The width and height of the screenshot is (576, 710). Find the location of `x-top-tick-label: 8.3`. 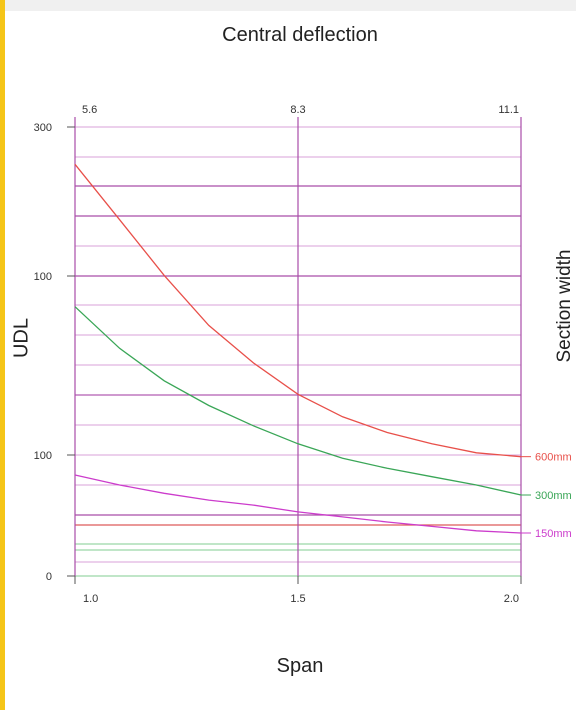

x-top-tick-label: 8.3 is located at coordinates (297, 110).